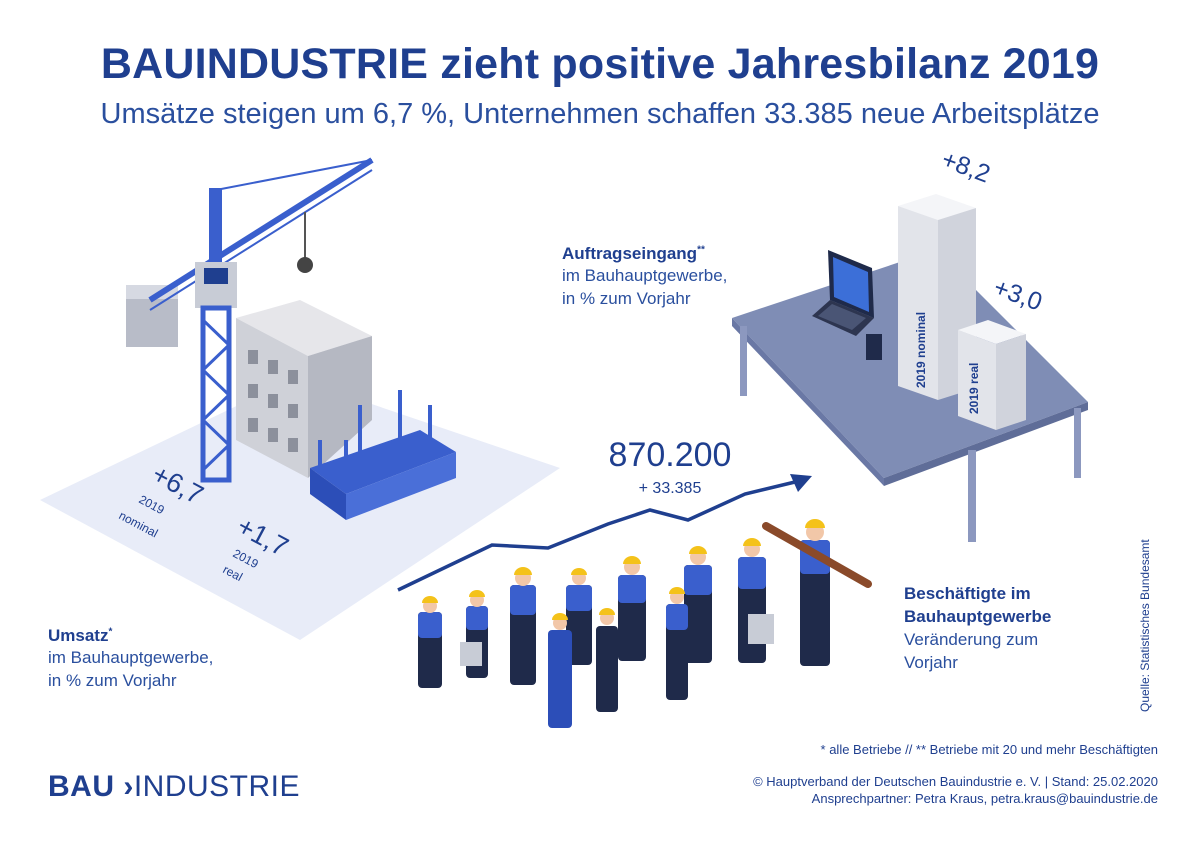 This screenshot has width=1200, height=848. Describe the element at coordinates (931, 662) in the screenshot. I see `beschaeftigte-line2: Vorjahr` at that location.